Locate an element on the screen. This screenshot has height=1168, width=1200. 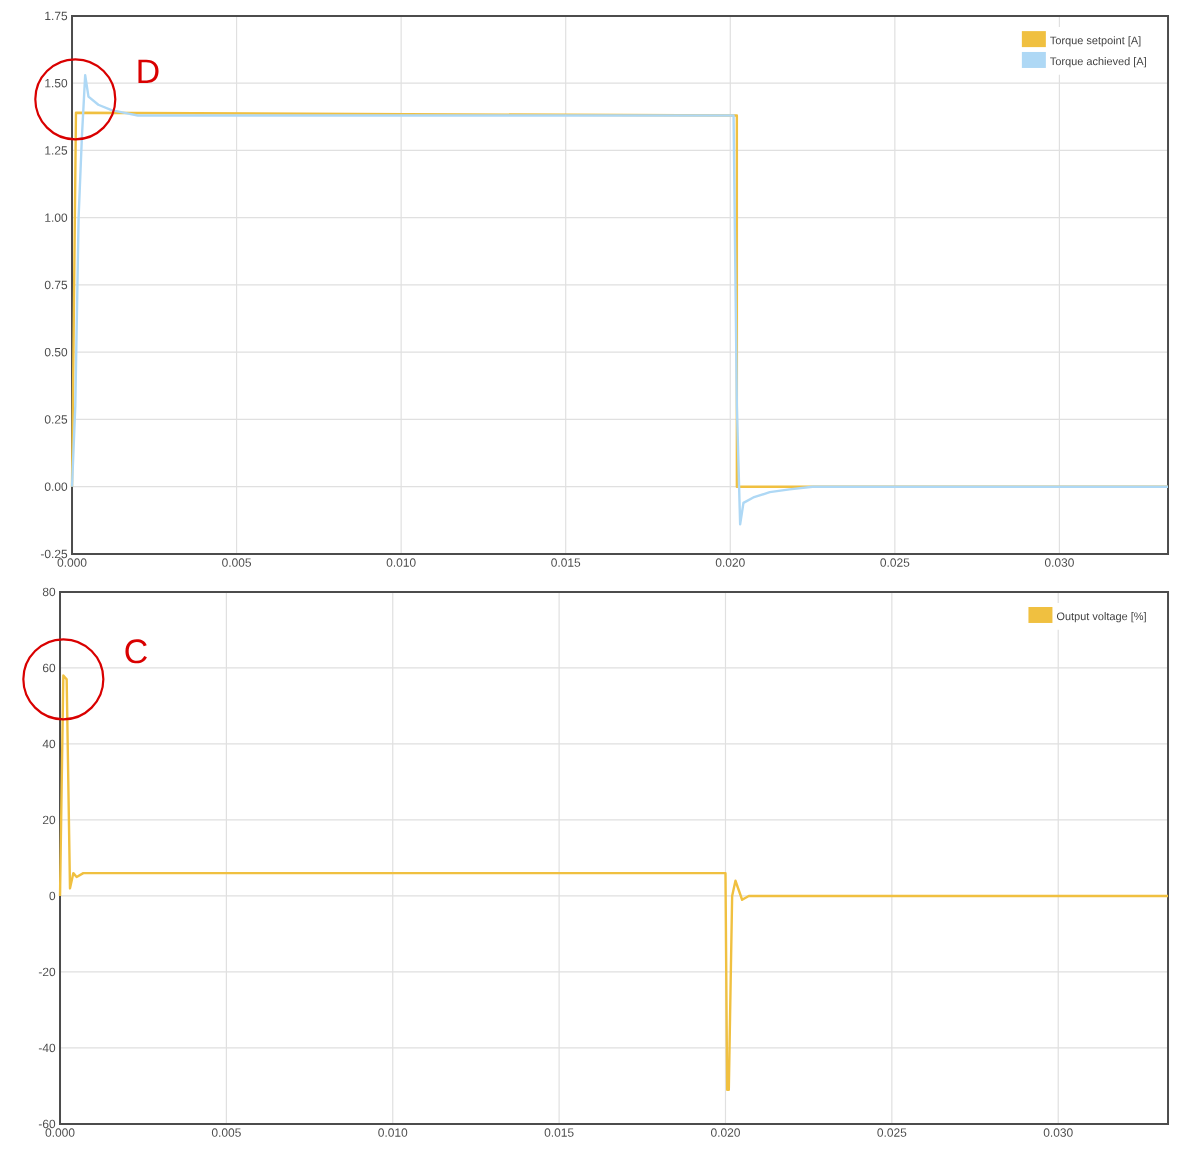
annotation: D is located at coordinates (148, 71).